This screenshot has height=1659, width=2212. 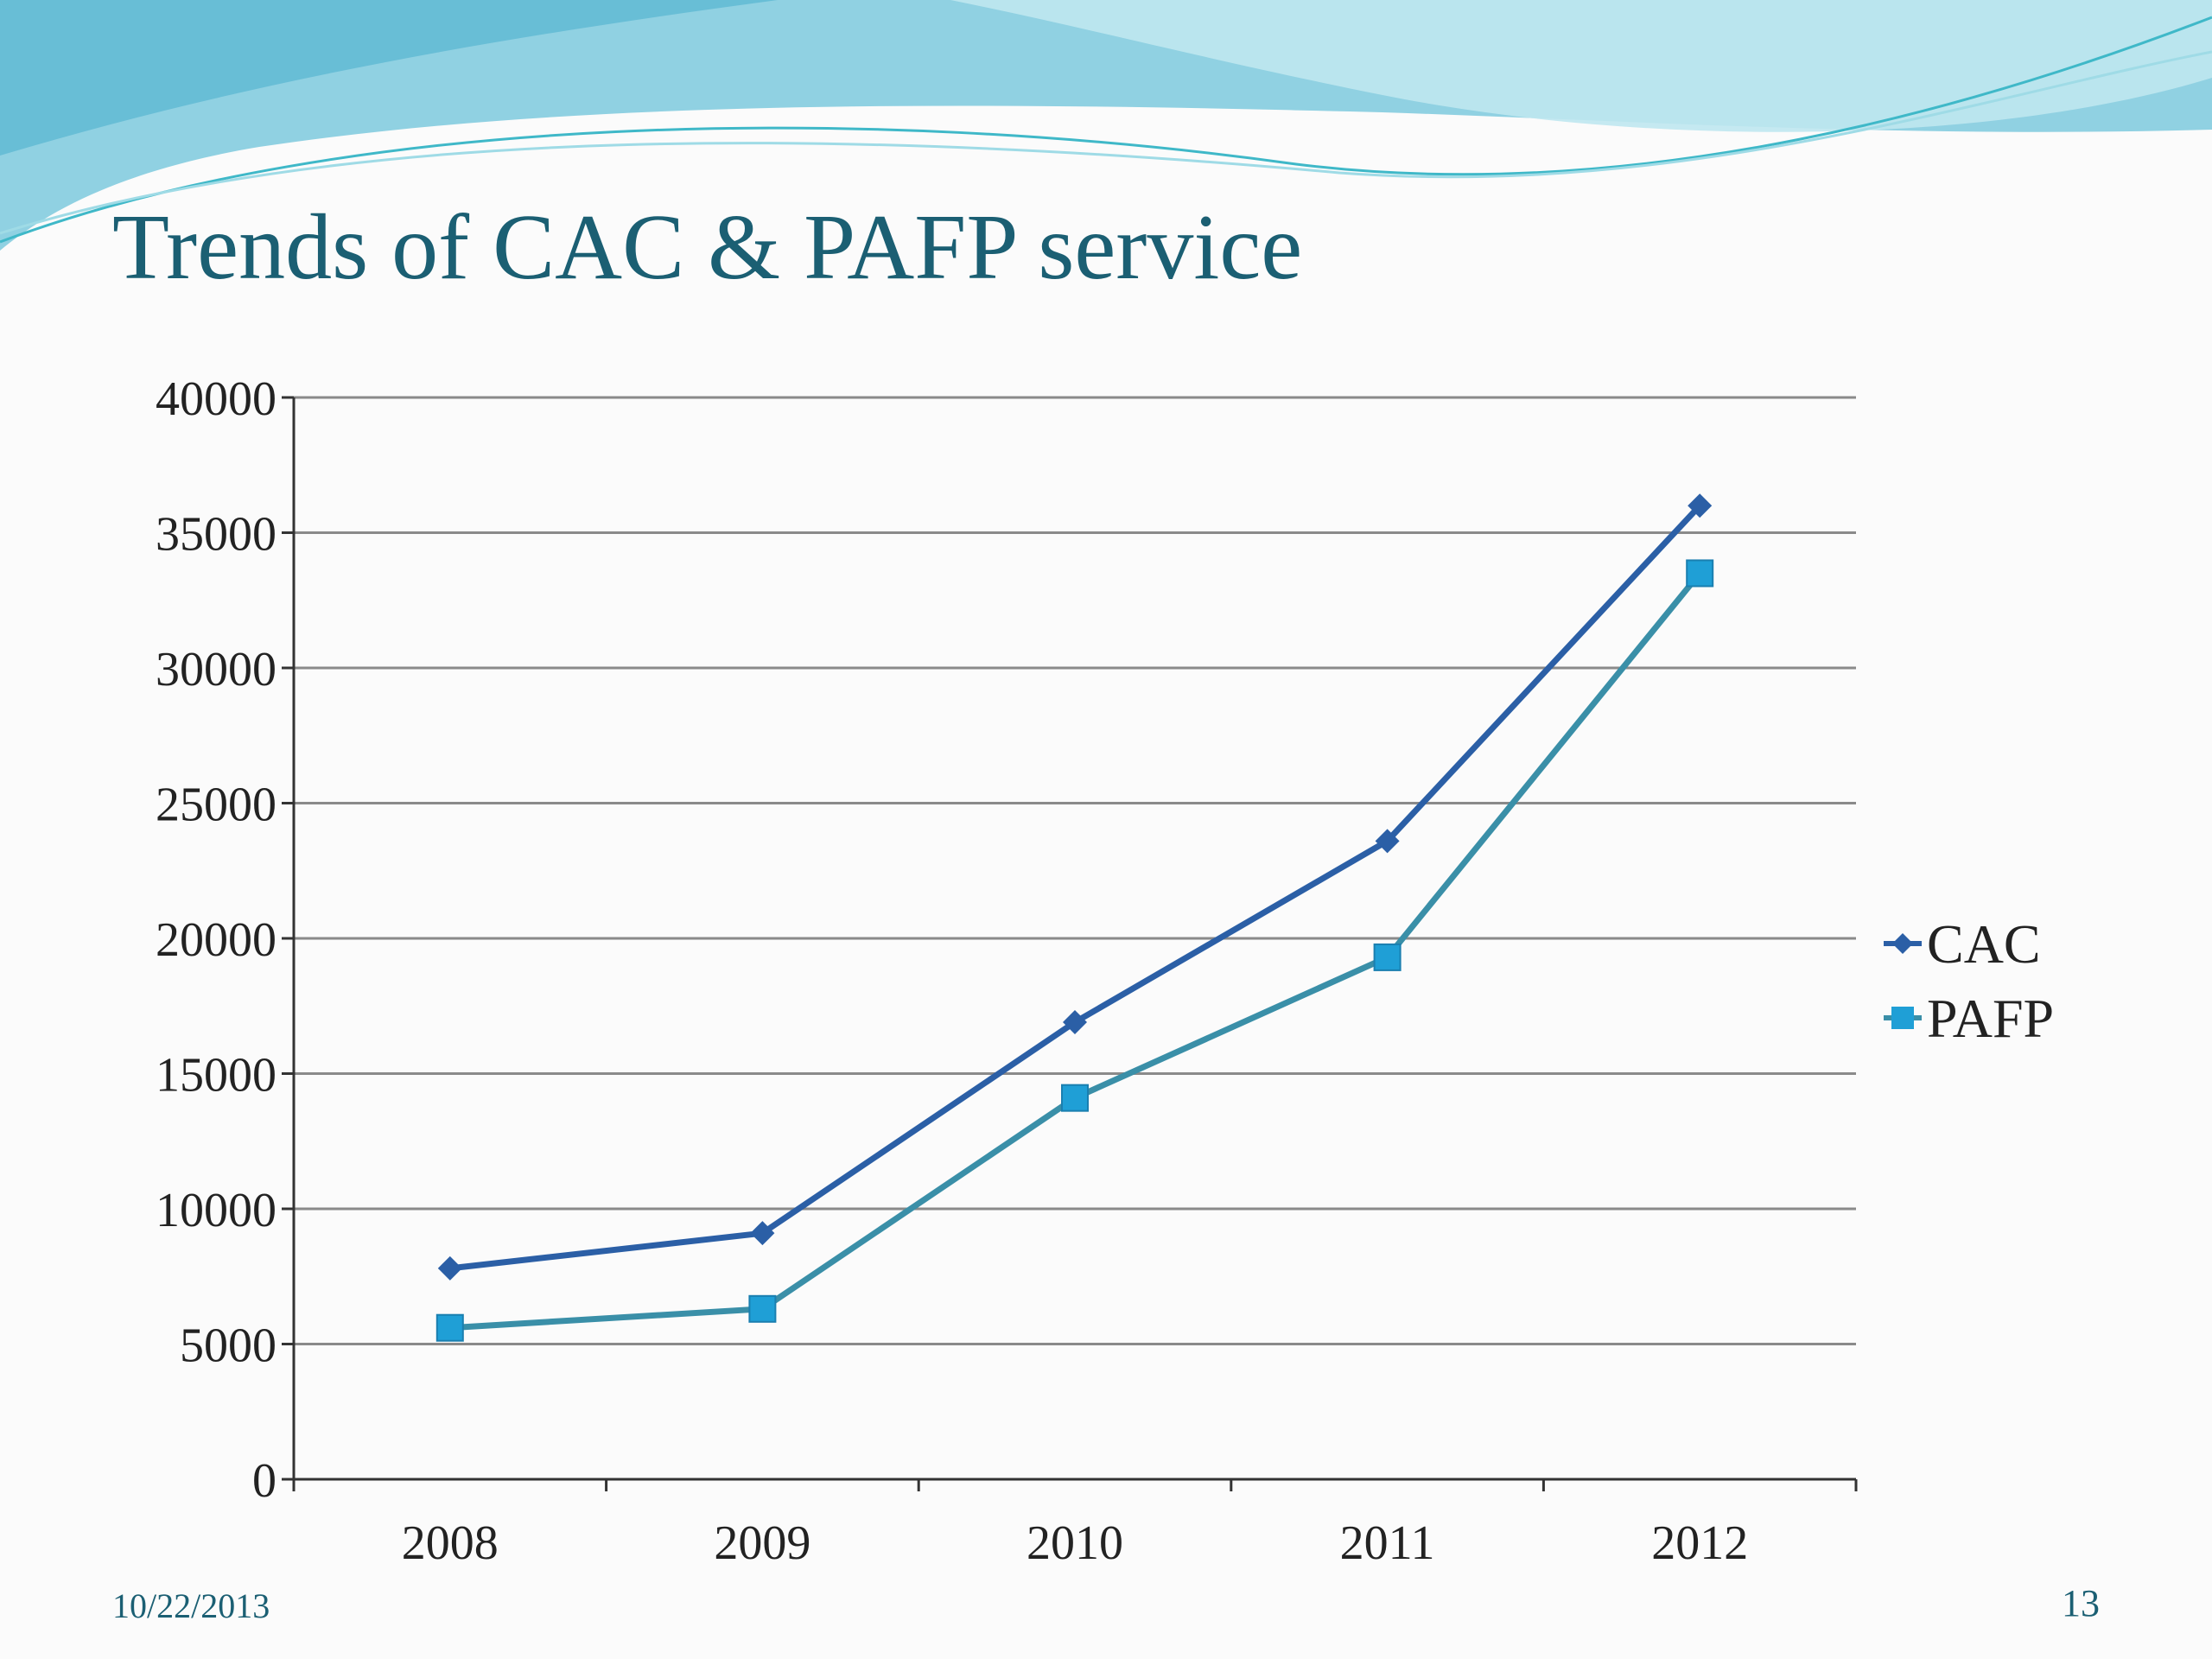 I want to click on y-tick-label: 0, so click(x=264, y=1481).